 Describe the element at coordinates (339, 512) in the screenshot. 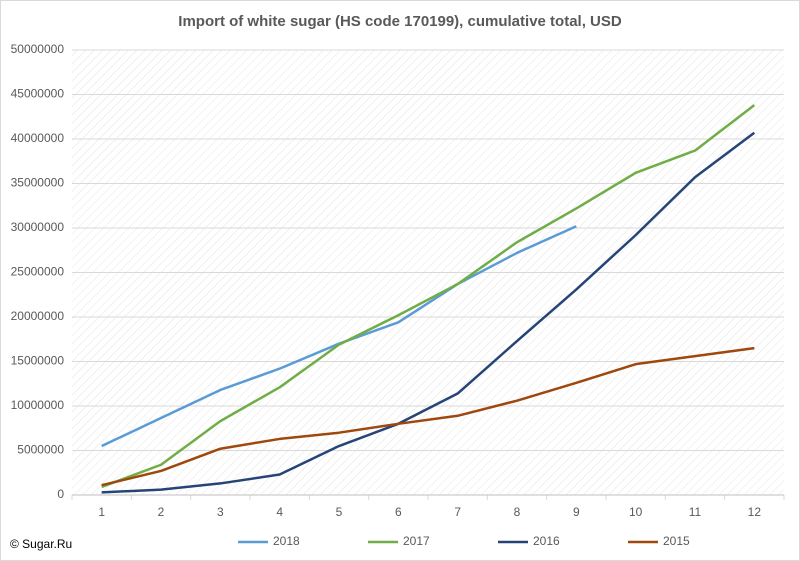

I see `x-tick-label: 5` at that location.